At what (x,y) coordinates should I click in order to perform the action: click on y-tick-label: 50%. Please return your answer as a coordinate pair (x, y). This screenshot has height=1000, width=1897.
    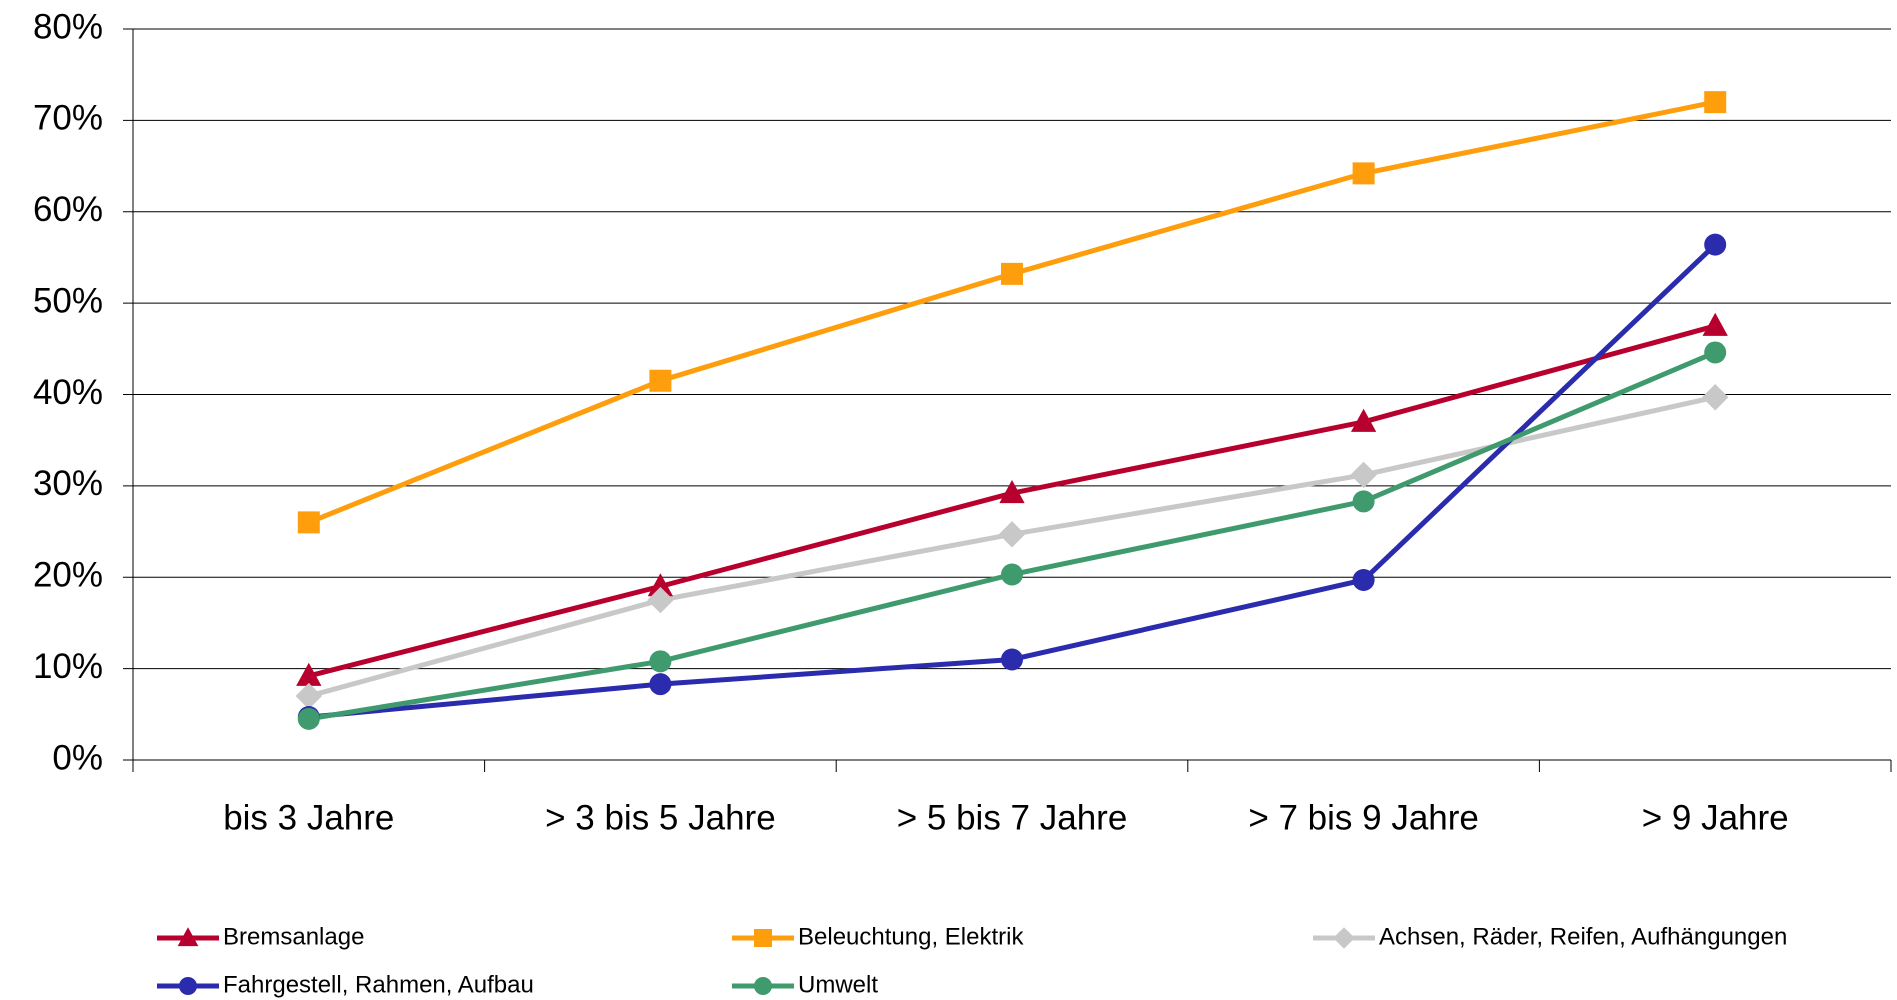
    Looking at the image, I should click on (68, 300).